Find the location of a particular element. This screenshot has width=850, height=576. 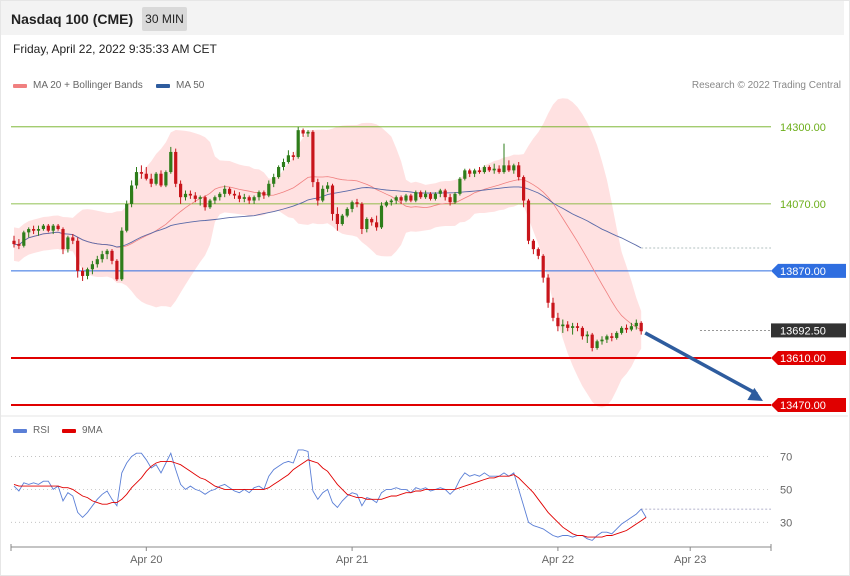

level-label-0: 14300.00 is located at coordinates (803, 128).